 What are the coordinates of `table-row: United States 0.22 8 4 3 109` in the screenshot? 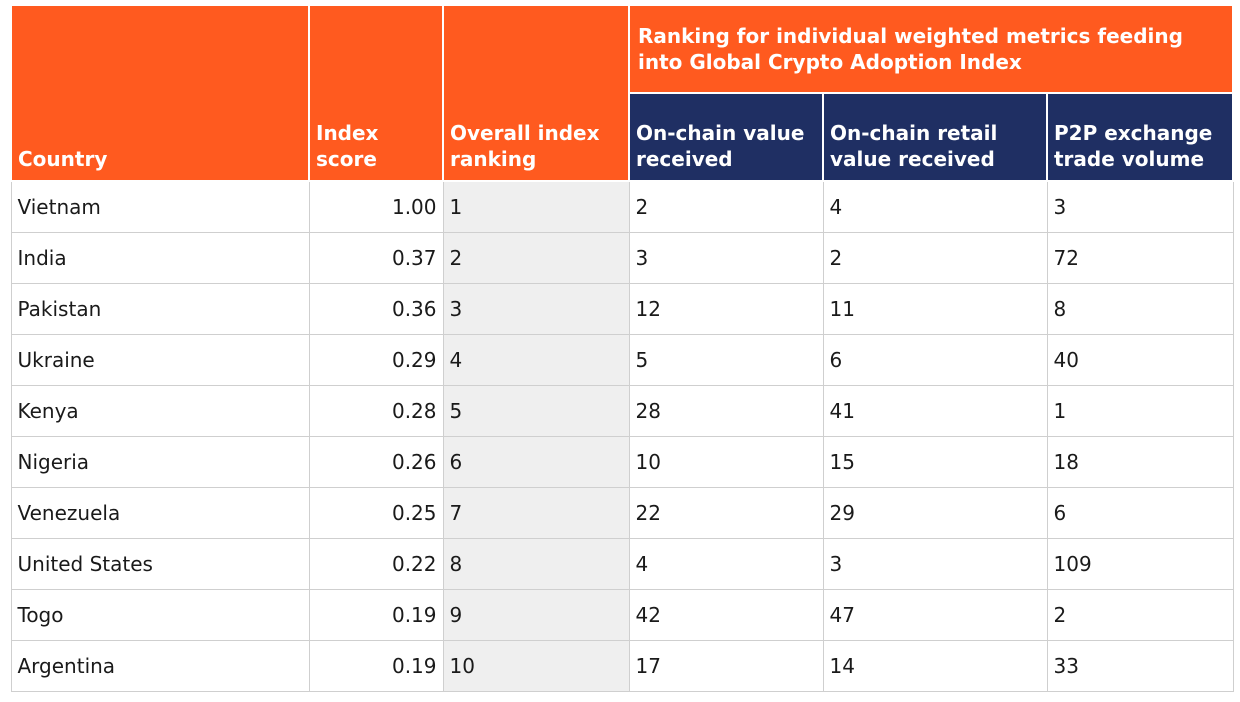 It's located at (622, 564).